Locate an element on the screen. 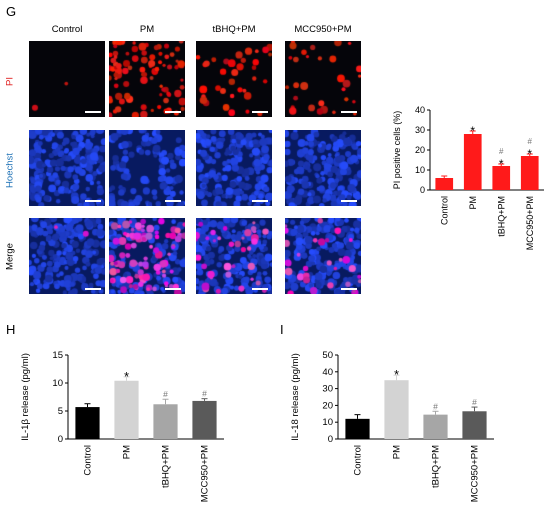 This screenshot has height=515, width=550. row-label-merge: Merge is located at coordinates (10, 256).